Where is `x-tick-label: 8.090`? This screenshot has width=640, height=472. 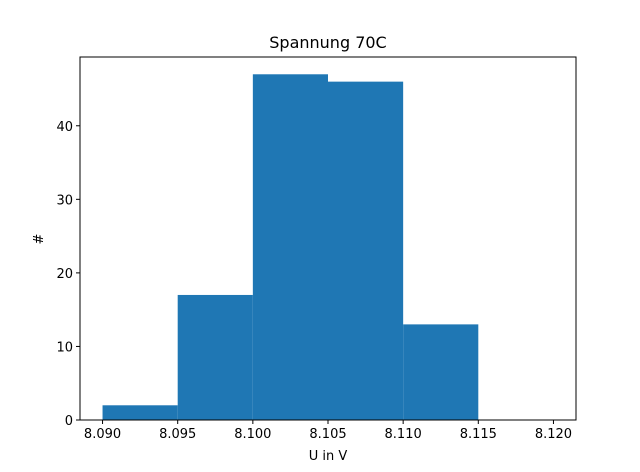 x-tick-label: 8.090 is located at coordinates (102, 434).